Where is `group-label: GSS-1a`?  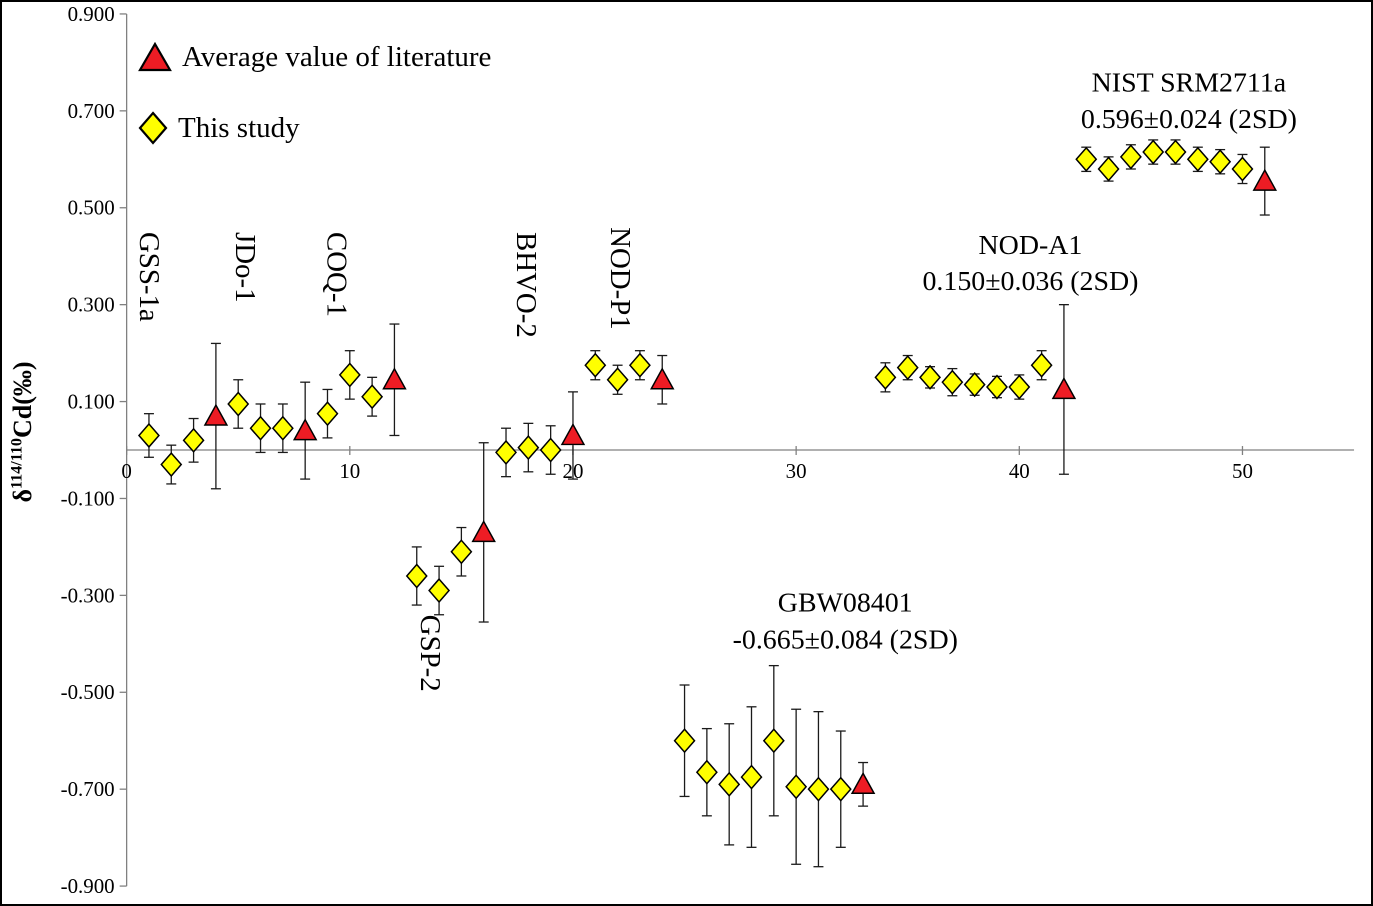
group-label: GSS-1a is located at coordinates (149, 277).